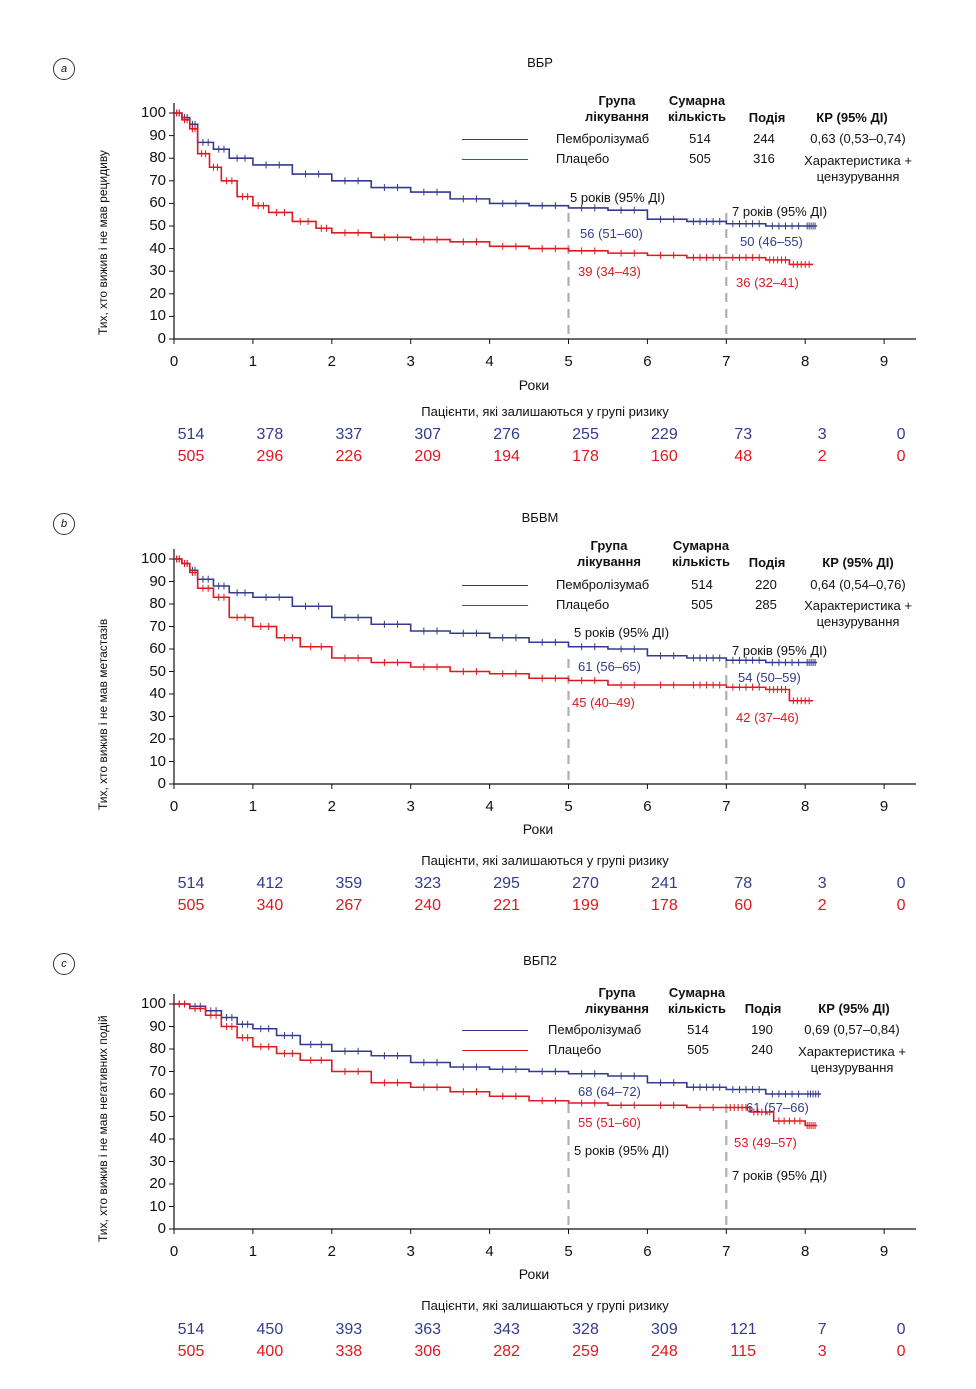 The image size is (976, 1389). Describe the element at coordinates (743, 905) in the screenshot. I see `risk-count-red: 60` at that location.